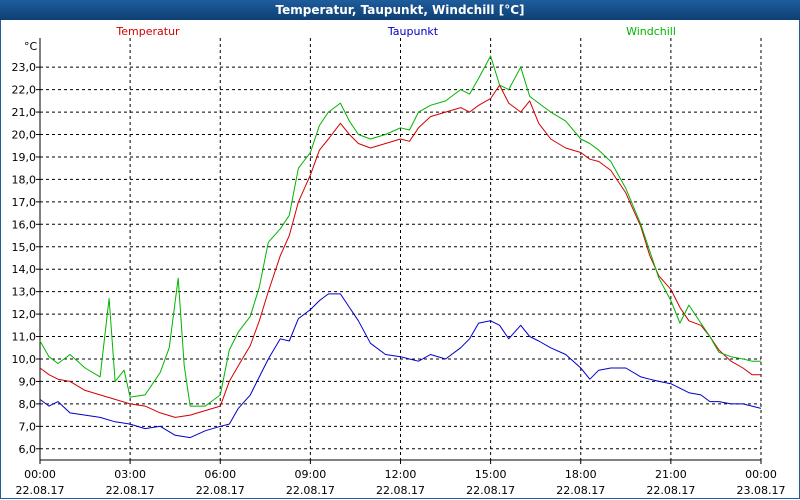  I want to click on y-axis-label: °C, so click(31, 46).